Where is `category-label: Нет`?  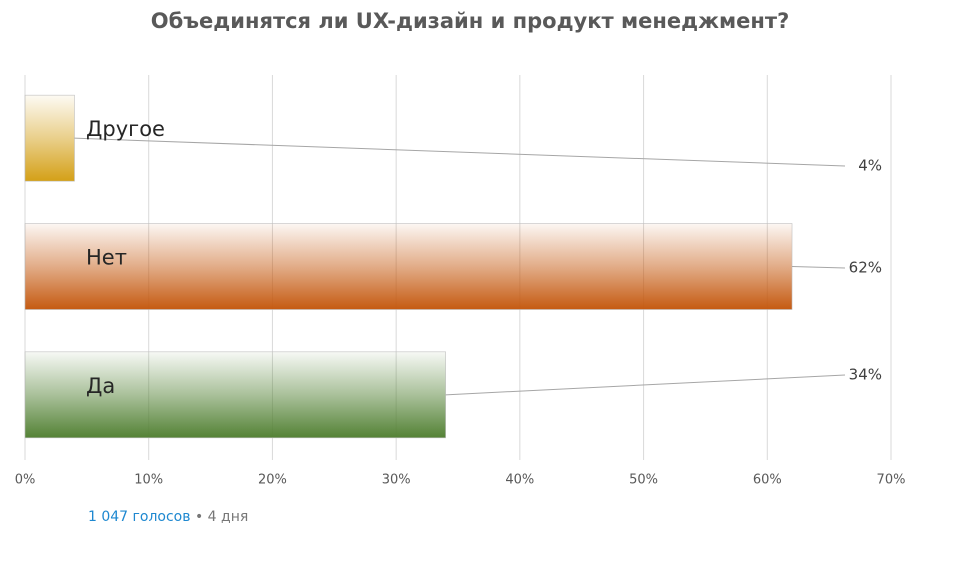
category-label: Нет is located at coordinates (106, 258).